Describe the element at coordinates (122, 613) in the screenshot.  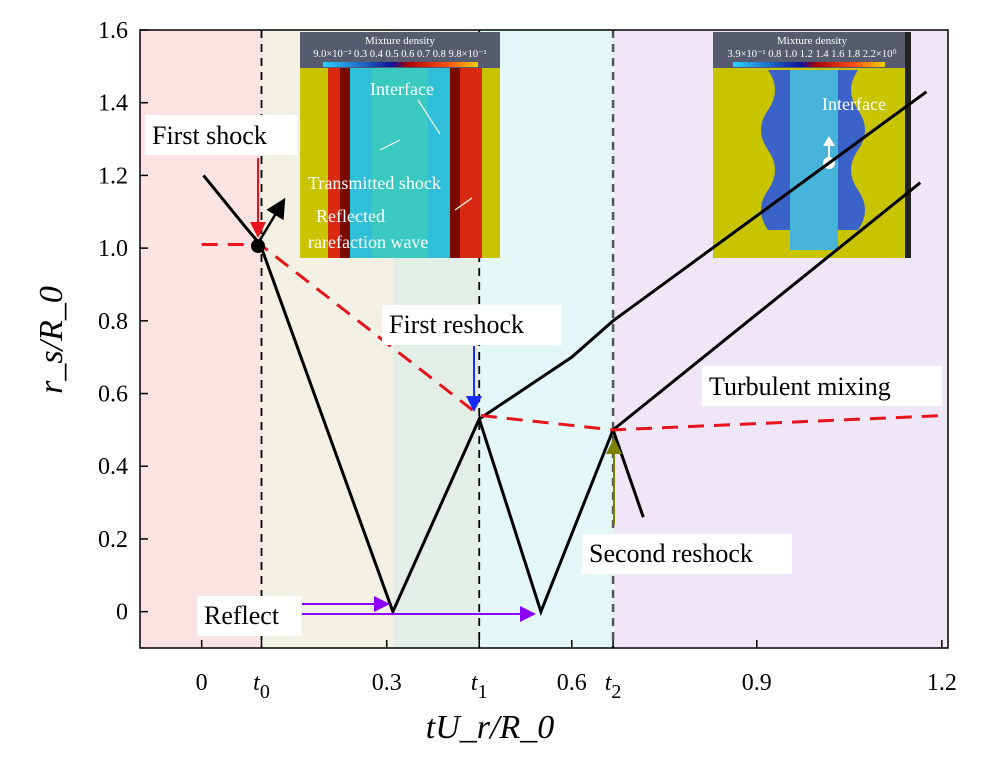
I see `y-tick-label: 0` at that location.